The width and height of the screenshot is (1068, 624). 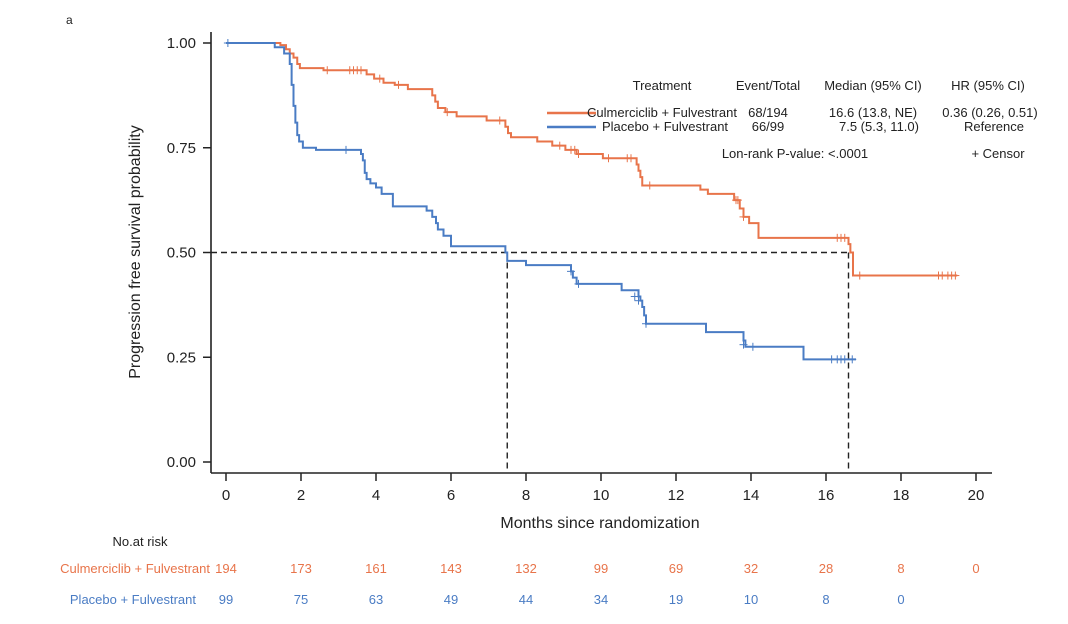 I want to click on legend-row-0-hr: 0.36 (0.26, 0.51), so click(x=989, y=112).